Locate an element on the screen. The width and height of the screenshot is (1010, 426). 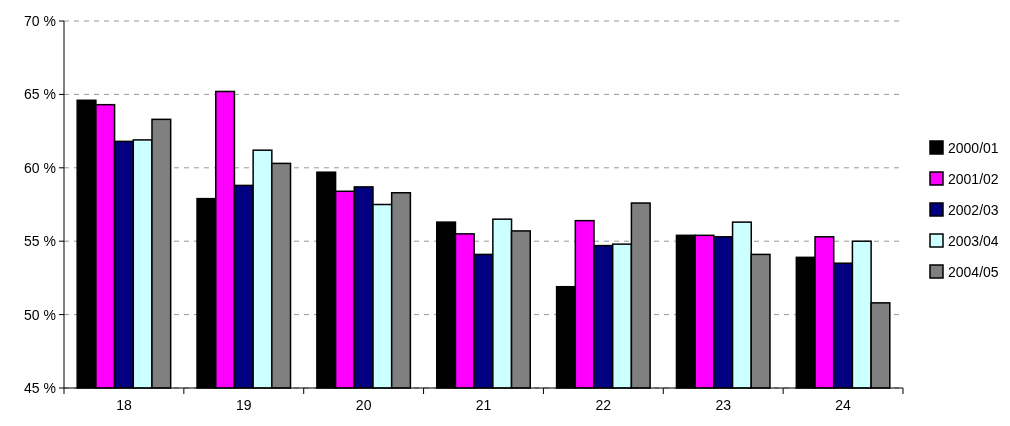
legend-label: 2003/04 is located at coordinates (973, 240).